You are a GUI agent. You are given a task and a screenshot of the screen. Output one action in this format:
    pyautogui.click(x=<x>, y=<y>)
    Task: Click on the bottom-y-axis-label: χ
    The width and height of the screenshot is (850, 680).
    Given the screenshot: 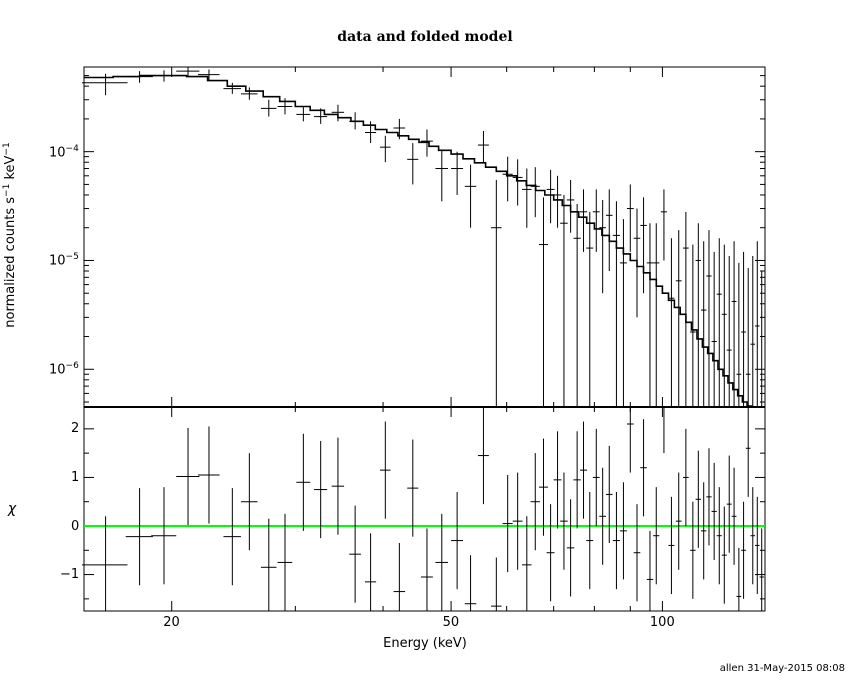 What is the action you would take?
    pyautogui.click(x=12, y=509)
    